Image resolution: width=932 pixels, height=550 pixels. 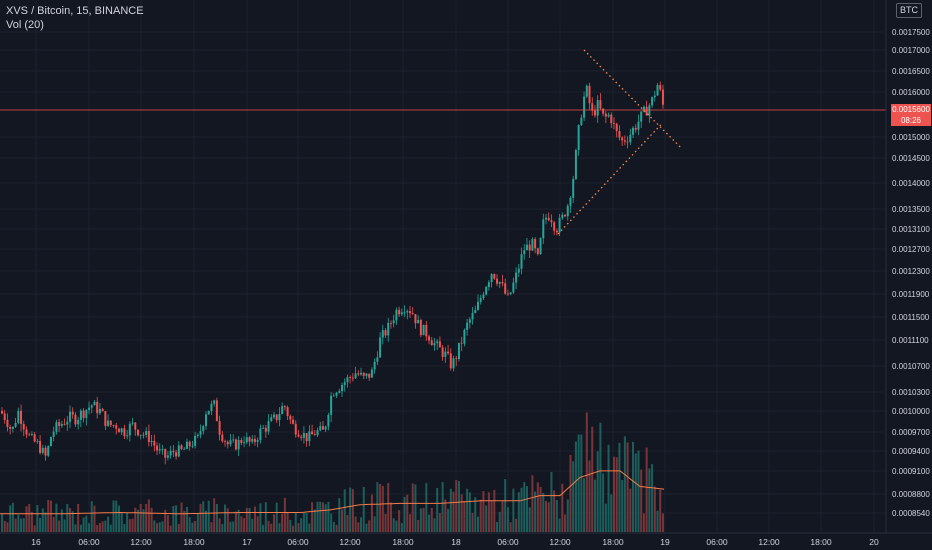 I want to click on triangle-pattern-drawing, so click(x=620, y=142).